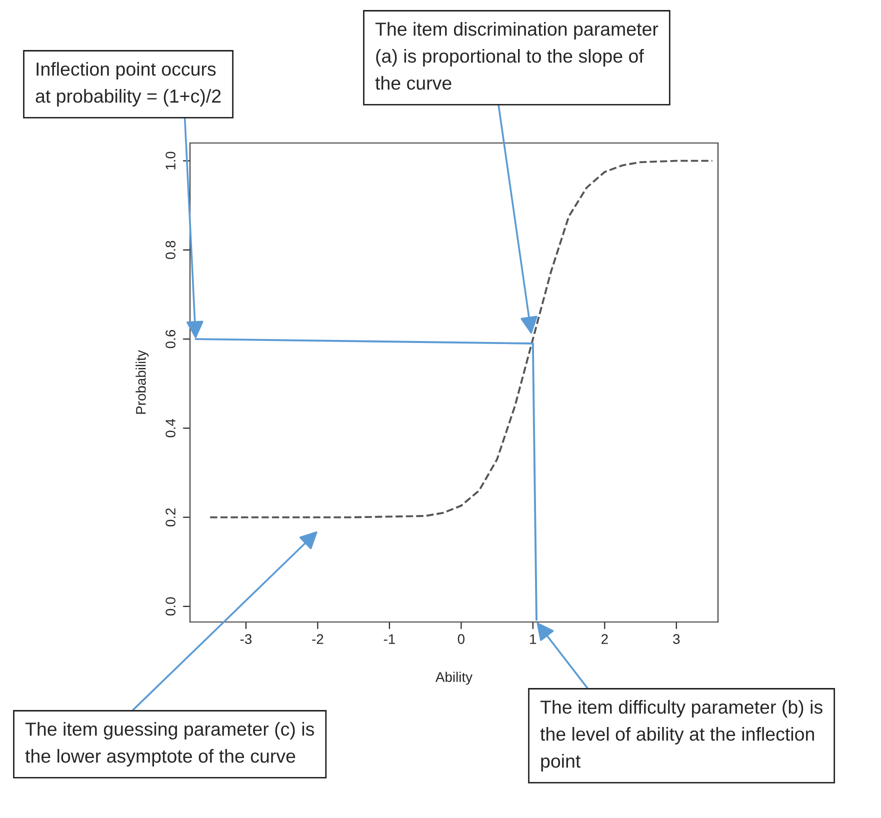  What do you see at coordinates (604, 639) in the screenshot?
I see `x-tick-label: 2` at bounding box center [604, 639].